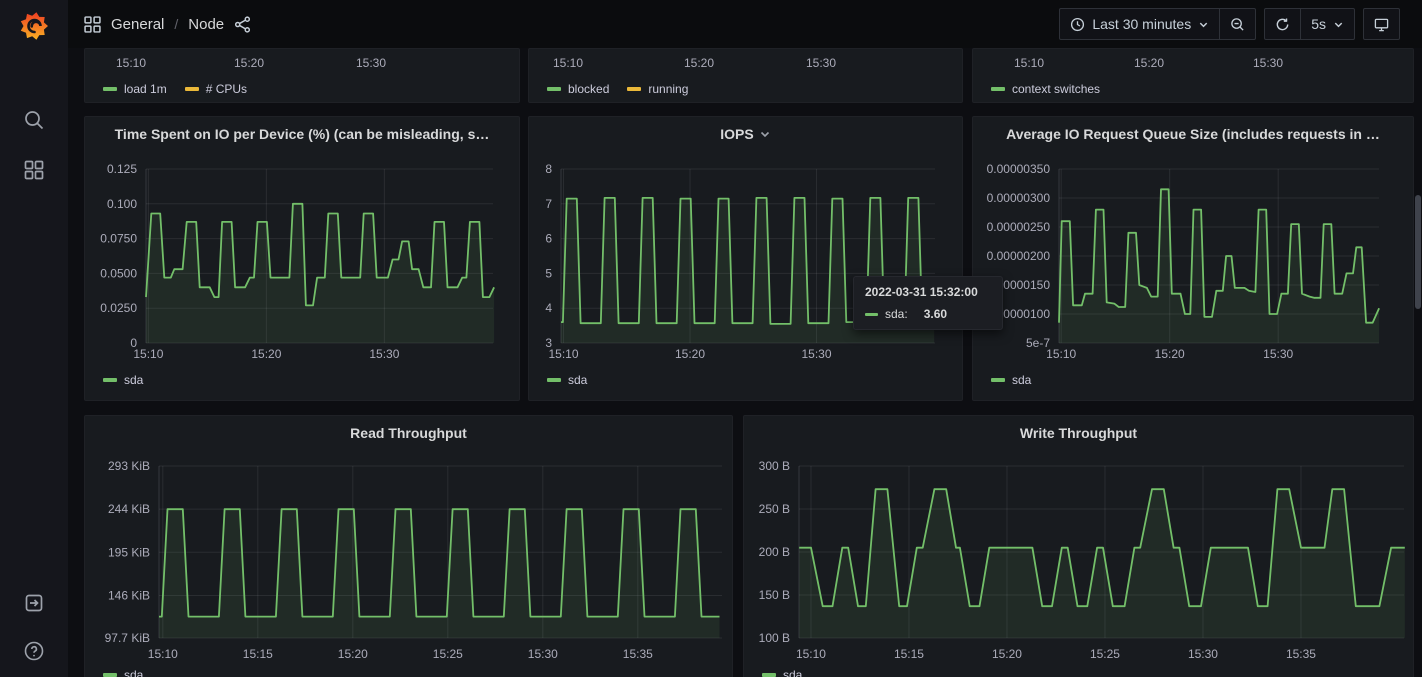  I want to click on refresh-interval-picker: 5s, so click(1327, 24).